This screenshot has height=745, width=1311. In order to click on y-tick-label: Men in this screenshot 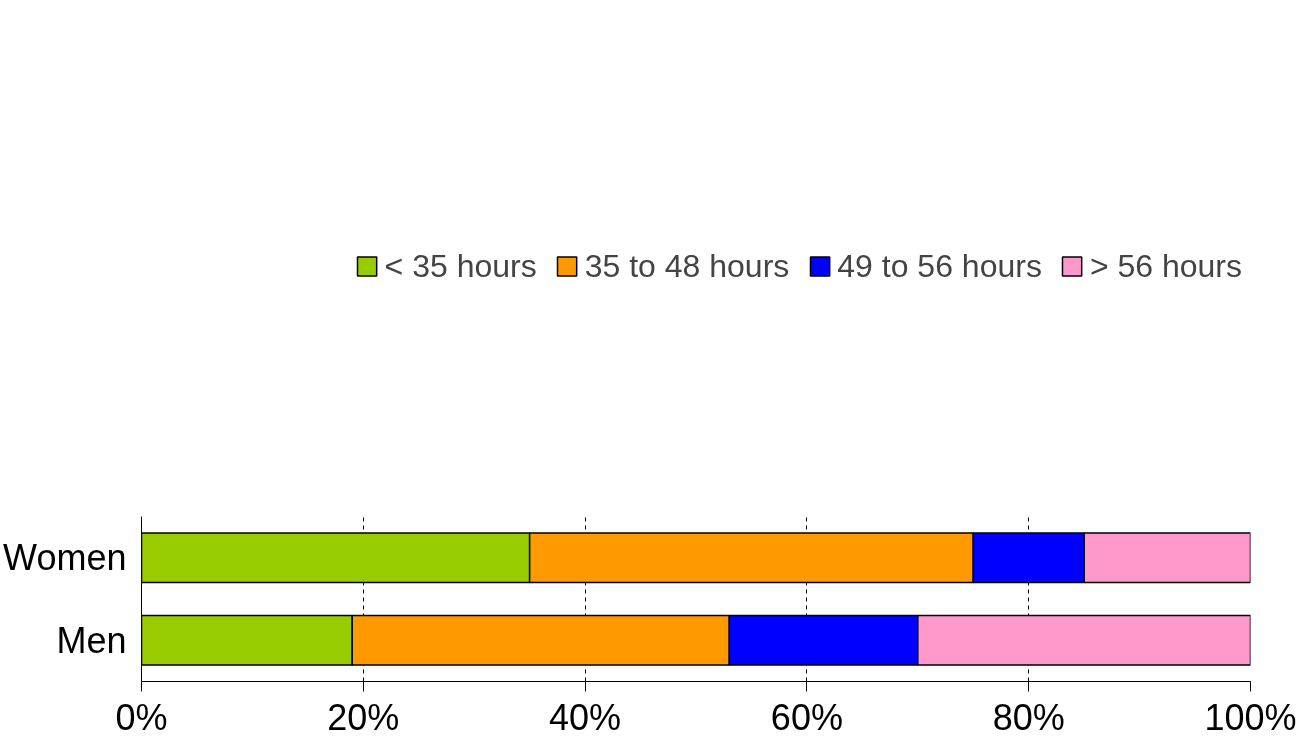, I will do `click(91, 640)`.